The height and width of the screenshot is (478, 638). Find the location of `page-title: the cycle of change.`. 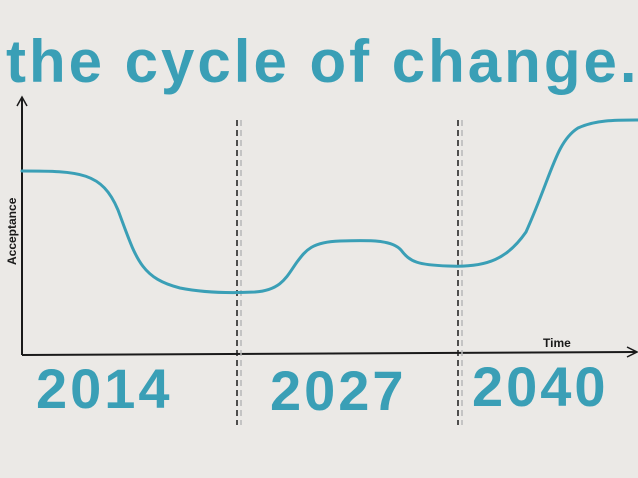

page-title: the cycle of change. is located at coordinates (322, 61).